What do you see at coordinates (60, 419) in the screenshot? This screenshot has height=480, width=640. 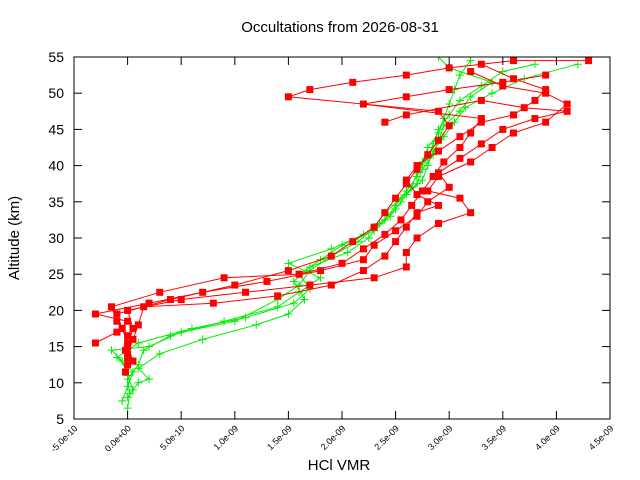 I see `y-tick-label: 5` at bounding box center [60, 419].